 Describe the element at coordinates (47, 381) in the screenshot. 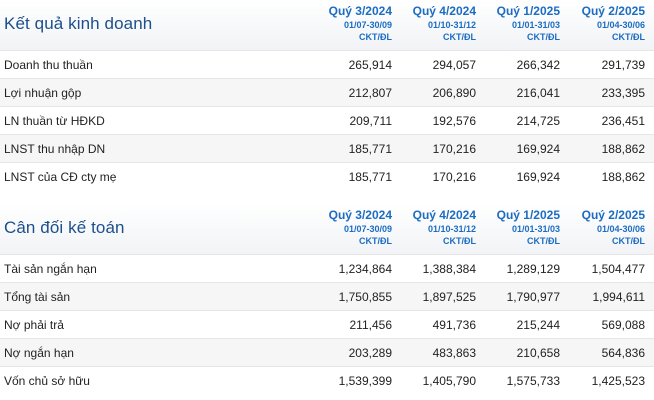

I see `row-label: Vốn chủ sở hữu` at that location.